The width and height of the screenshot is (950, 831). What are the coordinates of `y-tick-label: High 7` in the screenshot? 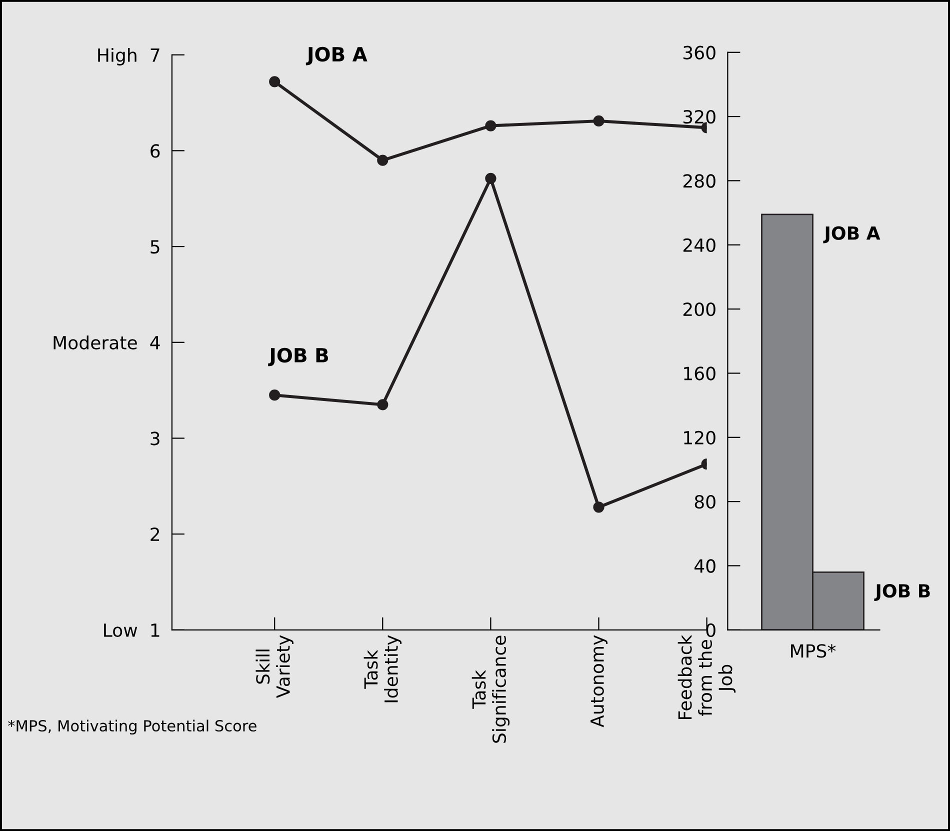 It's located at (129, 57).